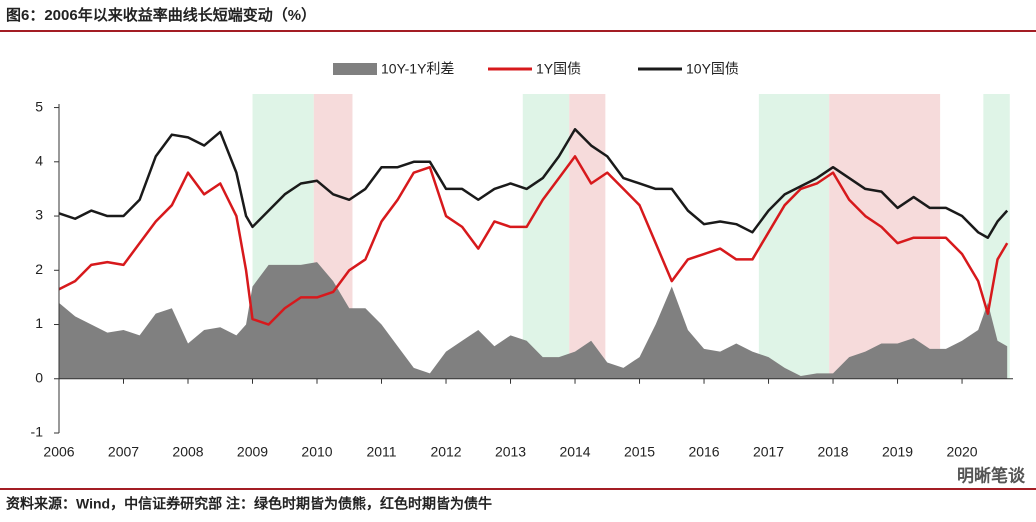 The image size is (1036, 522). Describe the element at coordinates (58, 452) in the screenshot. I see `x-tick-label: 2006` at that location.